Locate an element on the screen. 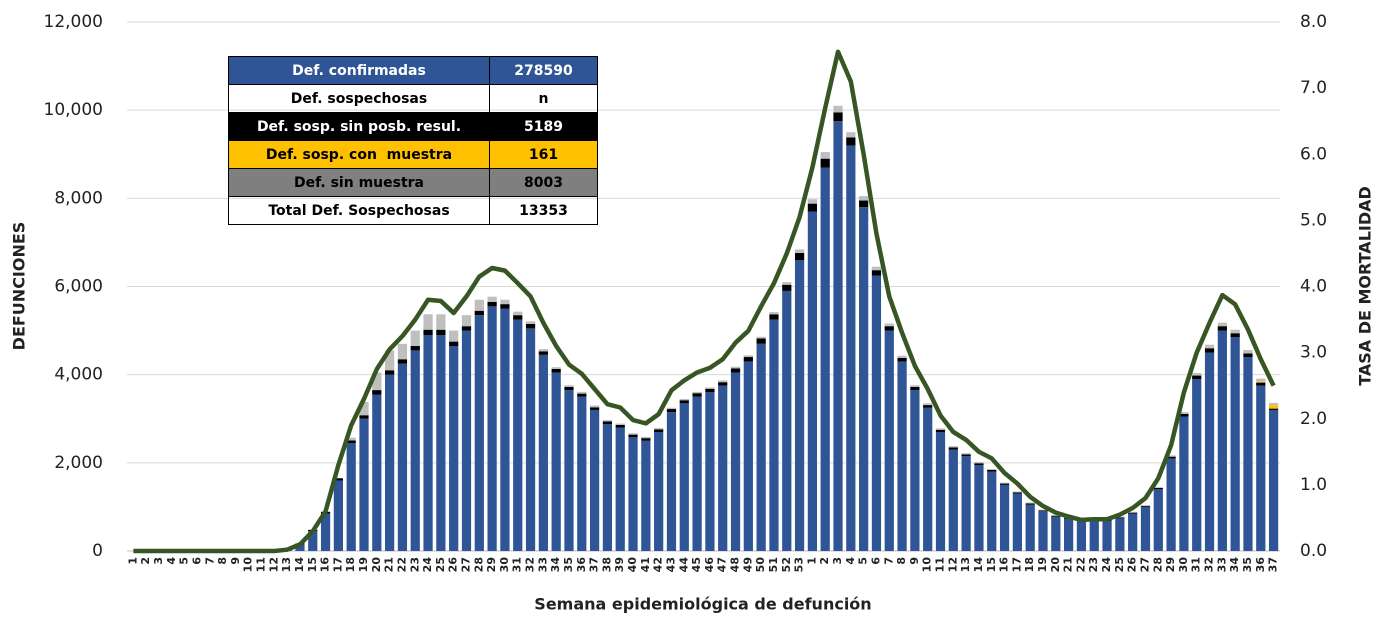 The width and height of the screenshot is (1388, 619). y-axis-title: DEFUNCIONES is located at coordinates (19, 286).